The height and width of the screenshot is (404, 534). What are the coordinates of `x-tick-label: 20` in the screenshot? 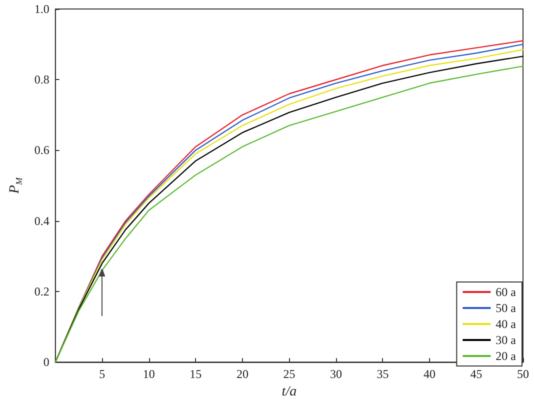 It's located at (242, 374).